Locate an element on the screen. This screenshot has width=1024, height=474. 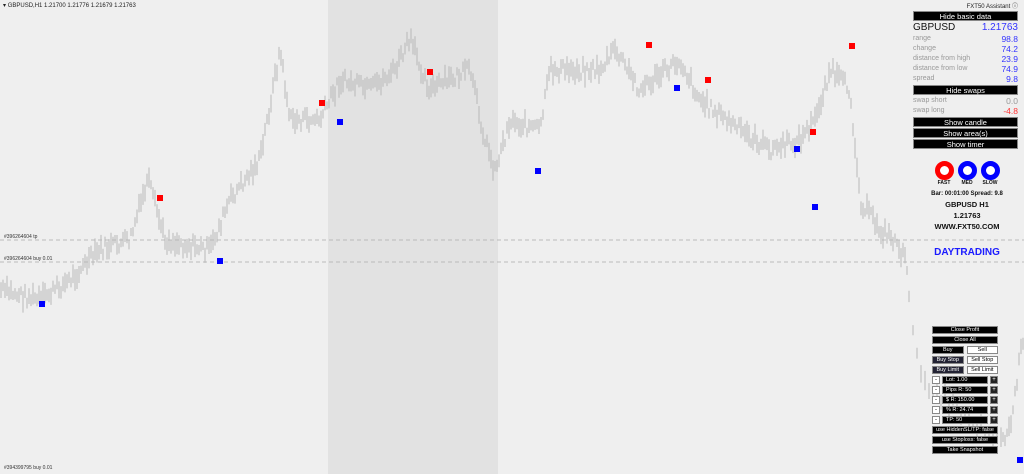
close-profit-button: Close Profit is located at coordinates (965, 330).